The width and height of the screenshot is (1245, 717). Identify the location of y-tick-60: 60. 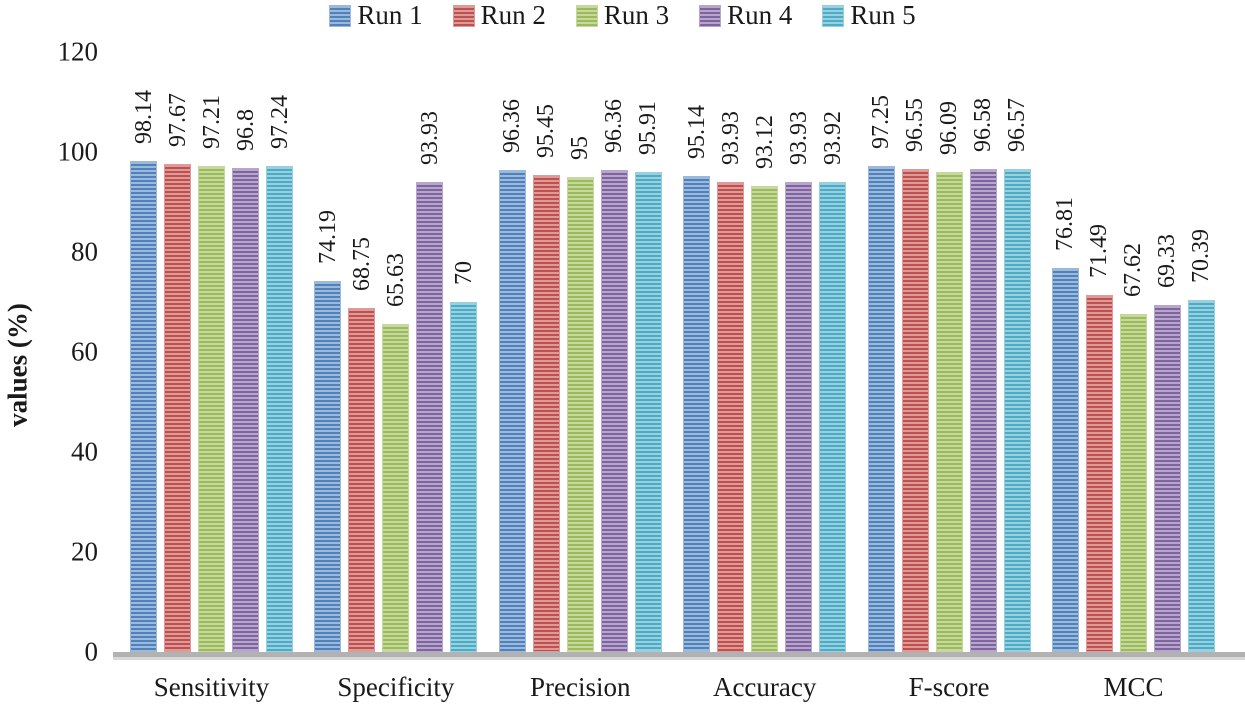
(84, 351).